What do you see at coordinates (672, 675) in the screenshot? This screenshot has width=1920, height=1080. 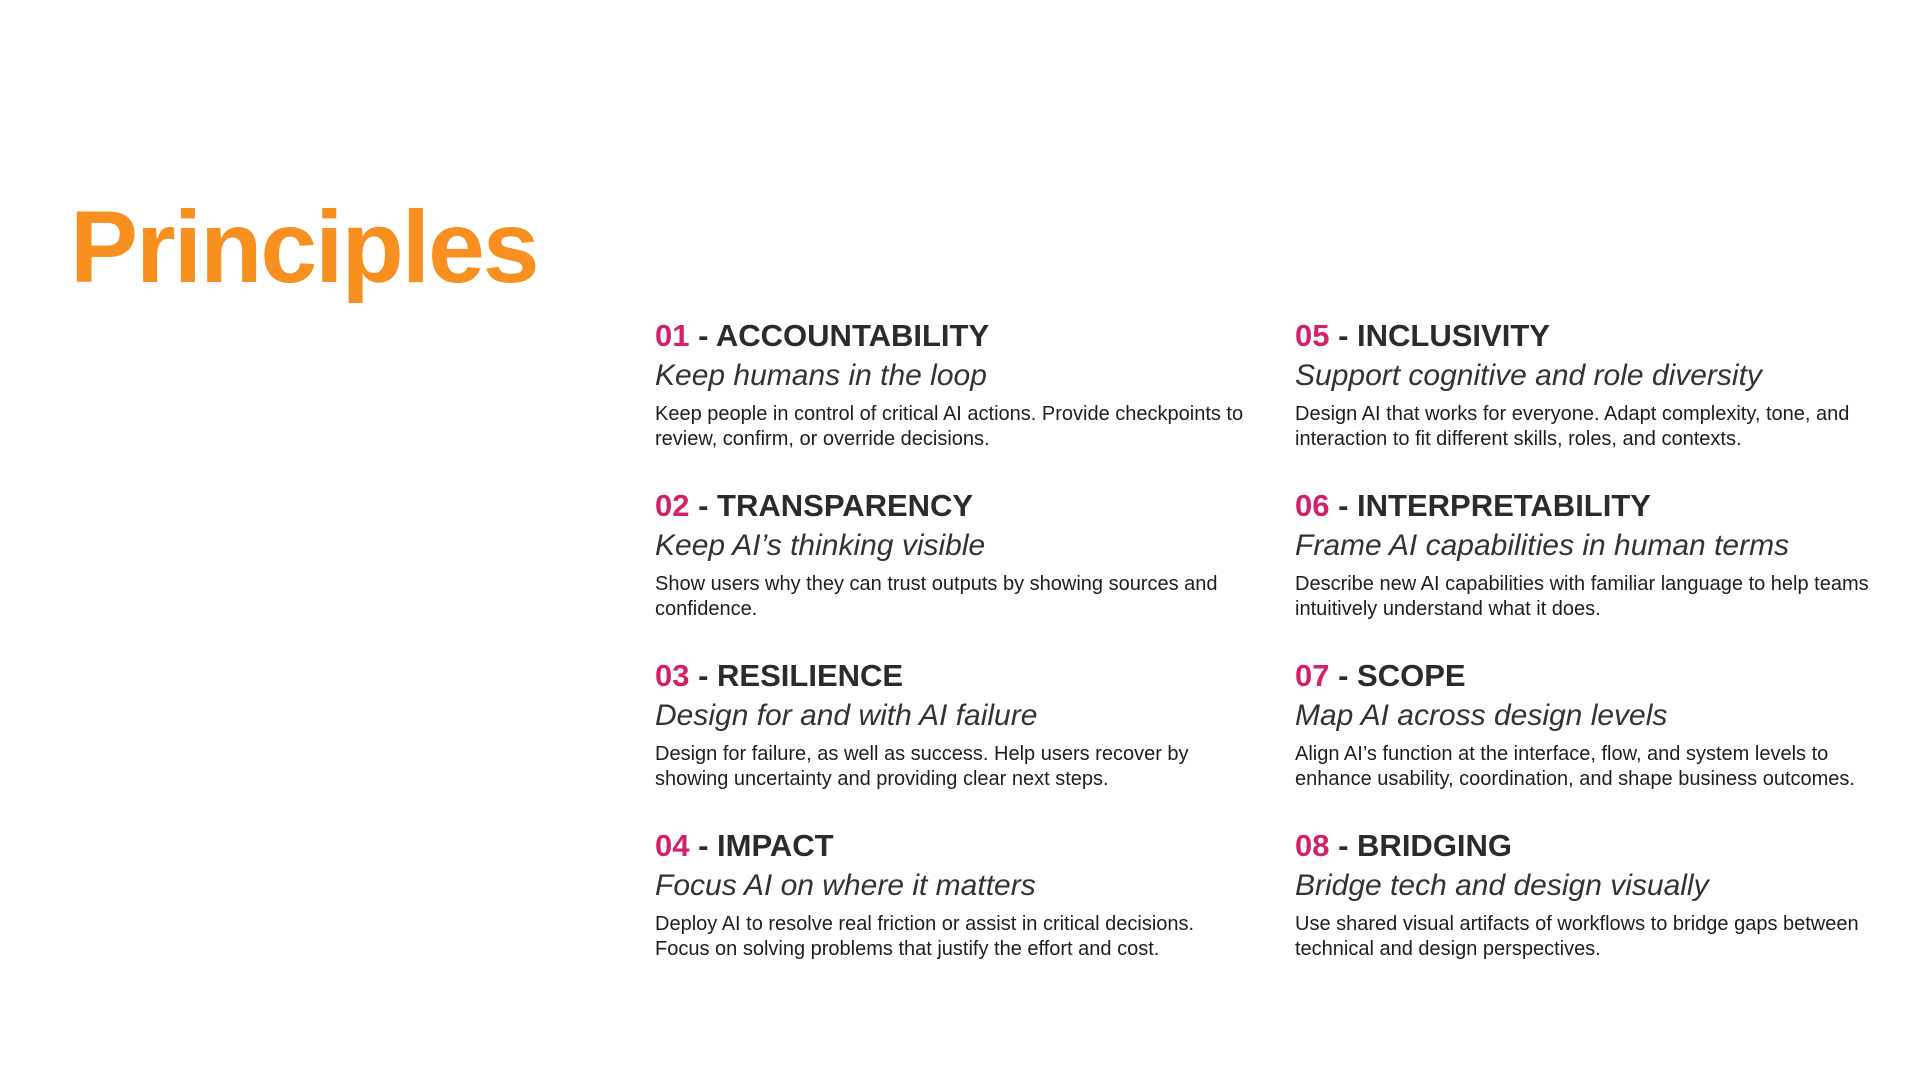 I see `principle-number: 03` at bounding box center [672, 675].